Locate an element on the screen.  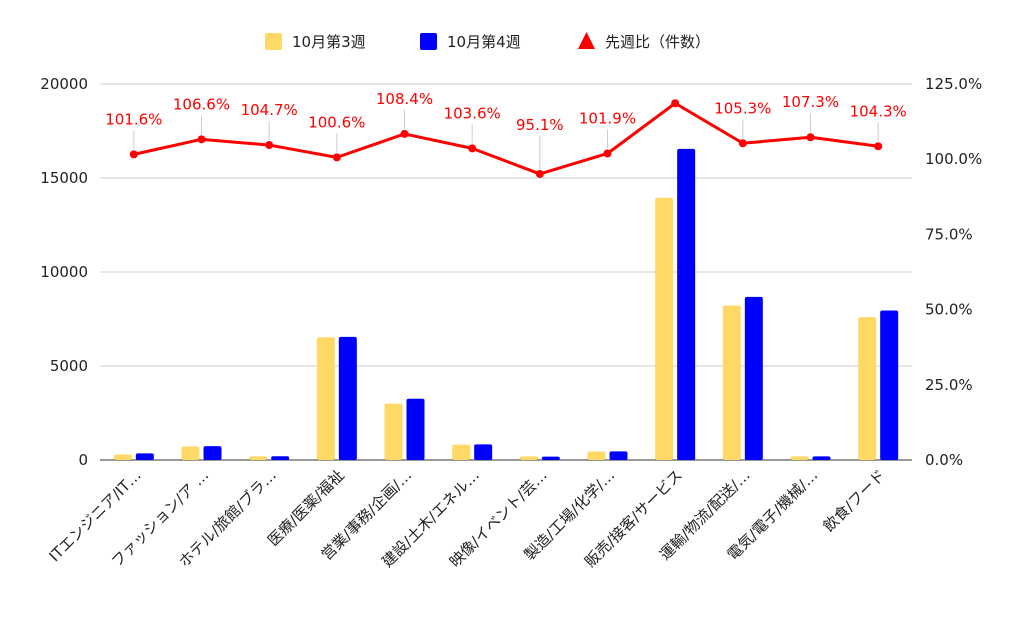
legend-label: 10月第4週 is located at coordinates (484, 42).